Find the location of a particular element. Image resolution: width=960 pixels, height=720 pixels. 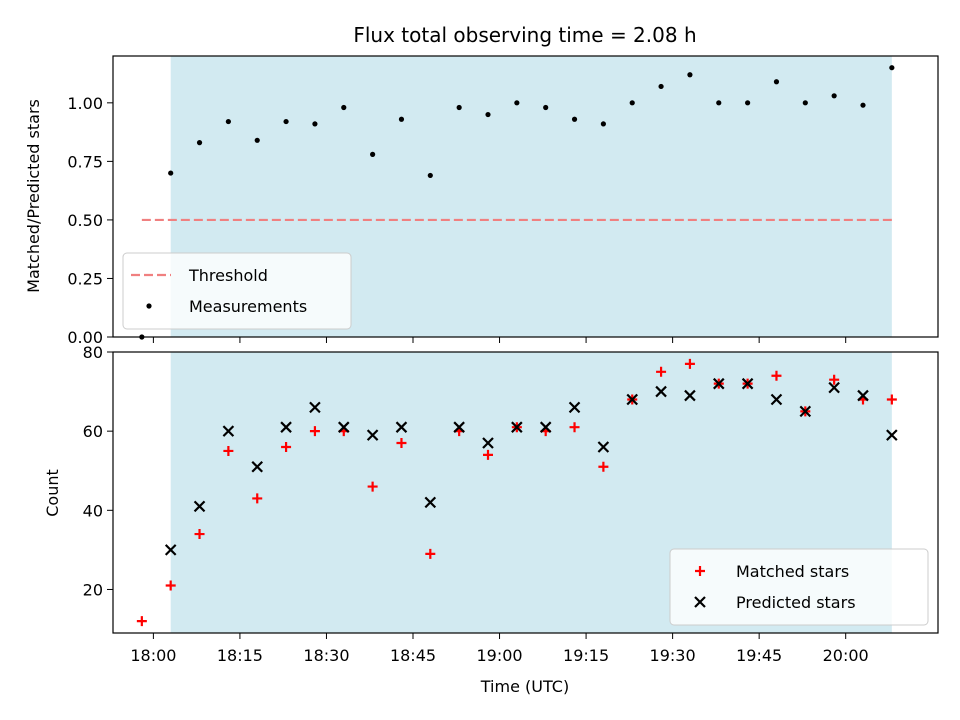

y-tick-label: 20 is located at coordinates (93, 589).